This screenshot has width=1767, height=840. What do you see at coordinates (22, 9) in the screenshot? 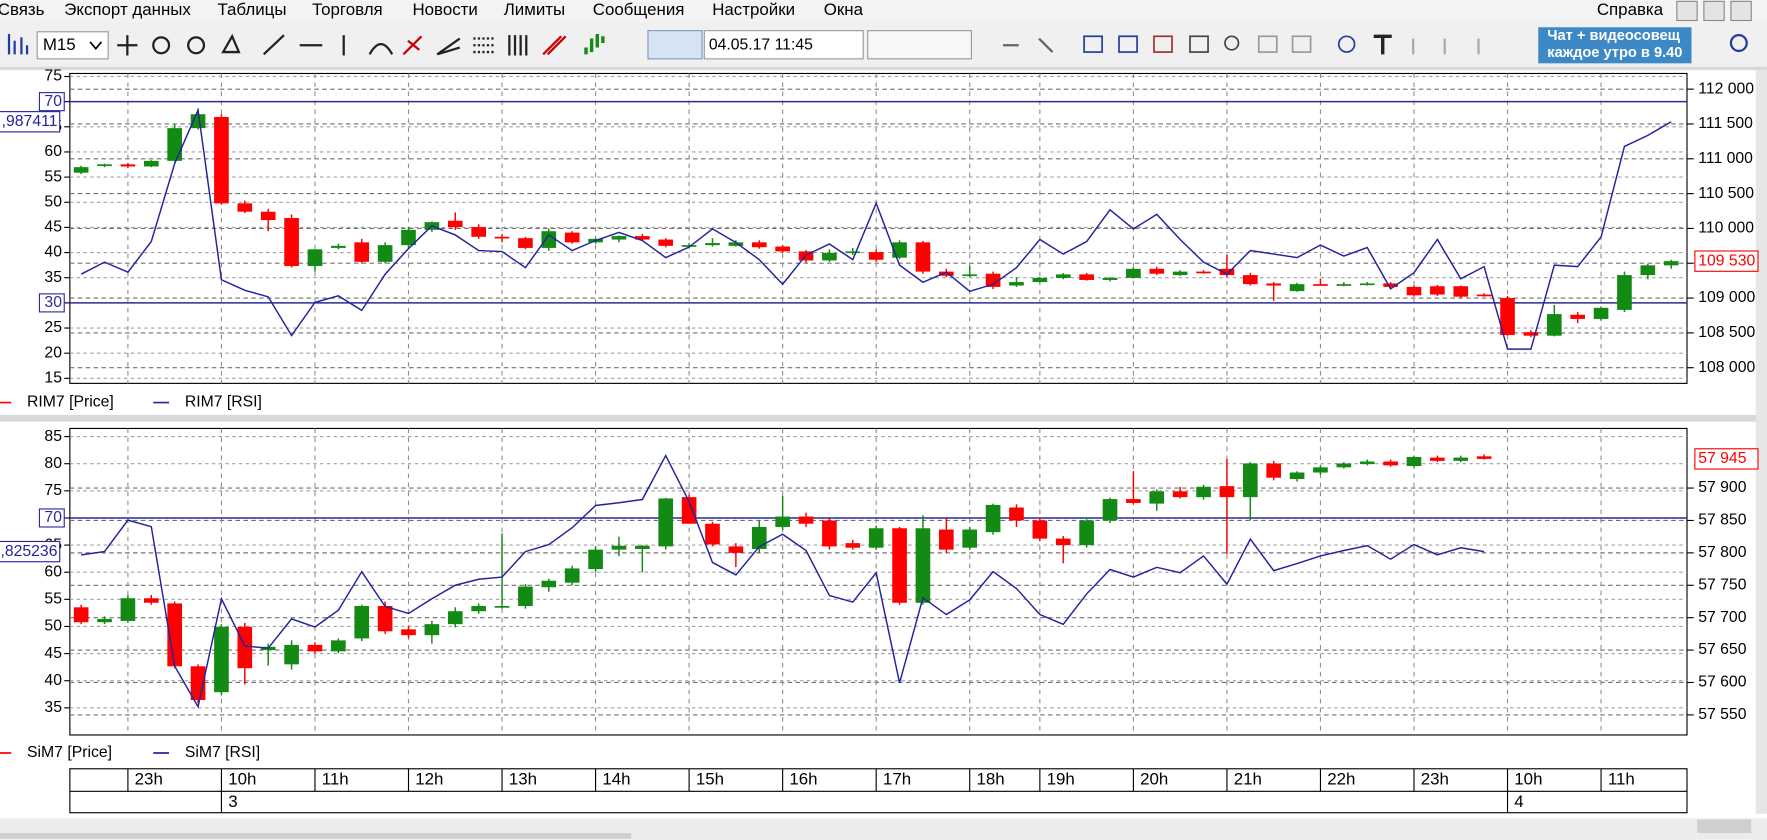
I see `menu-item: Связь` at bounding box center [22, 9].